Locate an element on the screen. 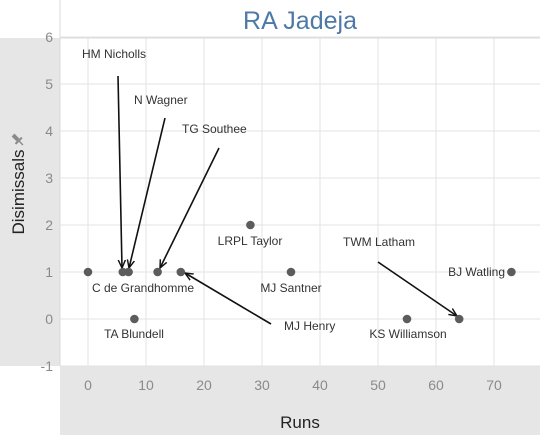  y-tick-label: -1 is located at coordinates (47, 366).